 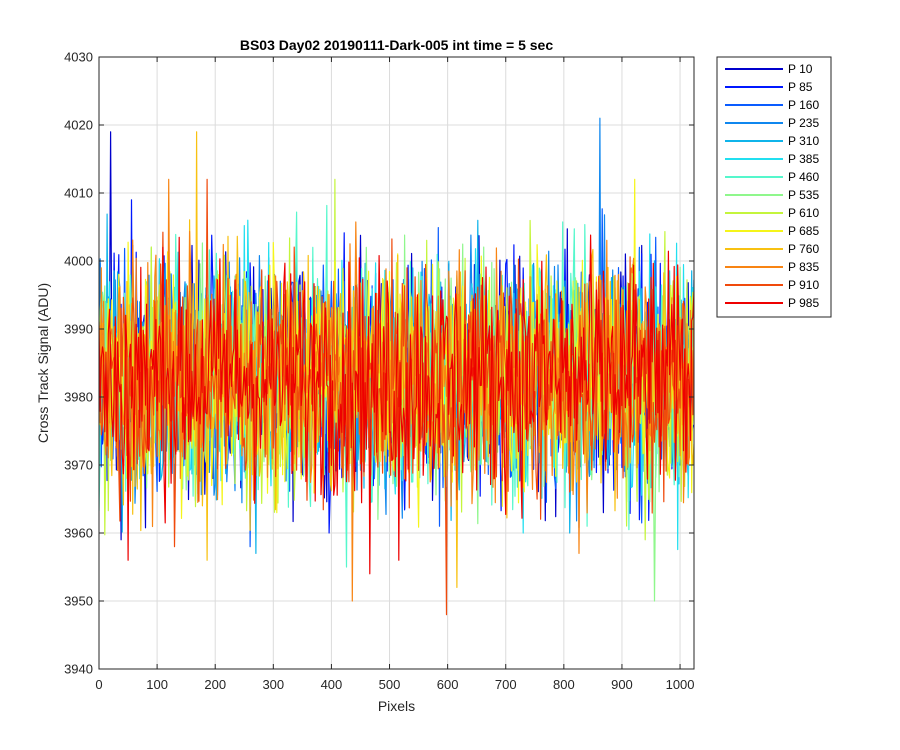 I want to click on legend-entry-label: P 760, so click(x=803, y=249).